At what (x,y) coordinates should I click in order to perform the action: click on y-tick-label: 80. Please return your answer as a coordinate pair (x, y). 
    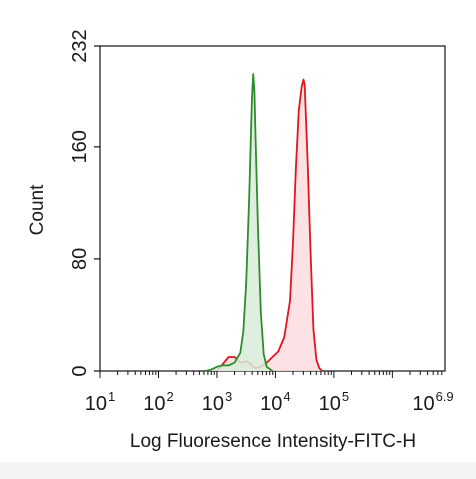
    Looking at the image, I should click on (80, 259).